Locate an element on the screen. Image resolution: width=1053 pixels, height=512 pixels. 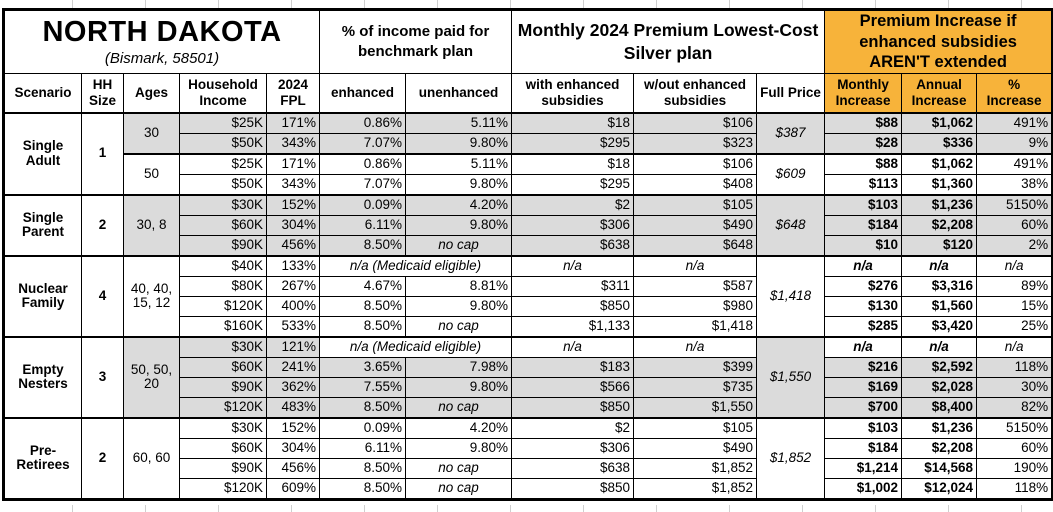
table-cell: 6.11% is located at coordinates (363, 448).